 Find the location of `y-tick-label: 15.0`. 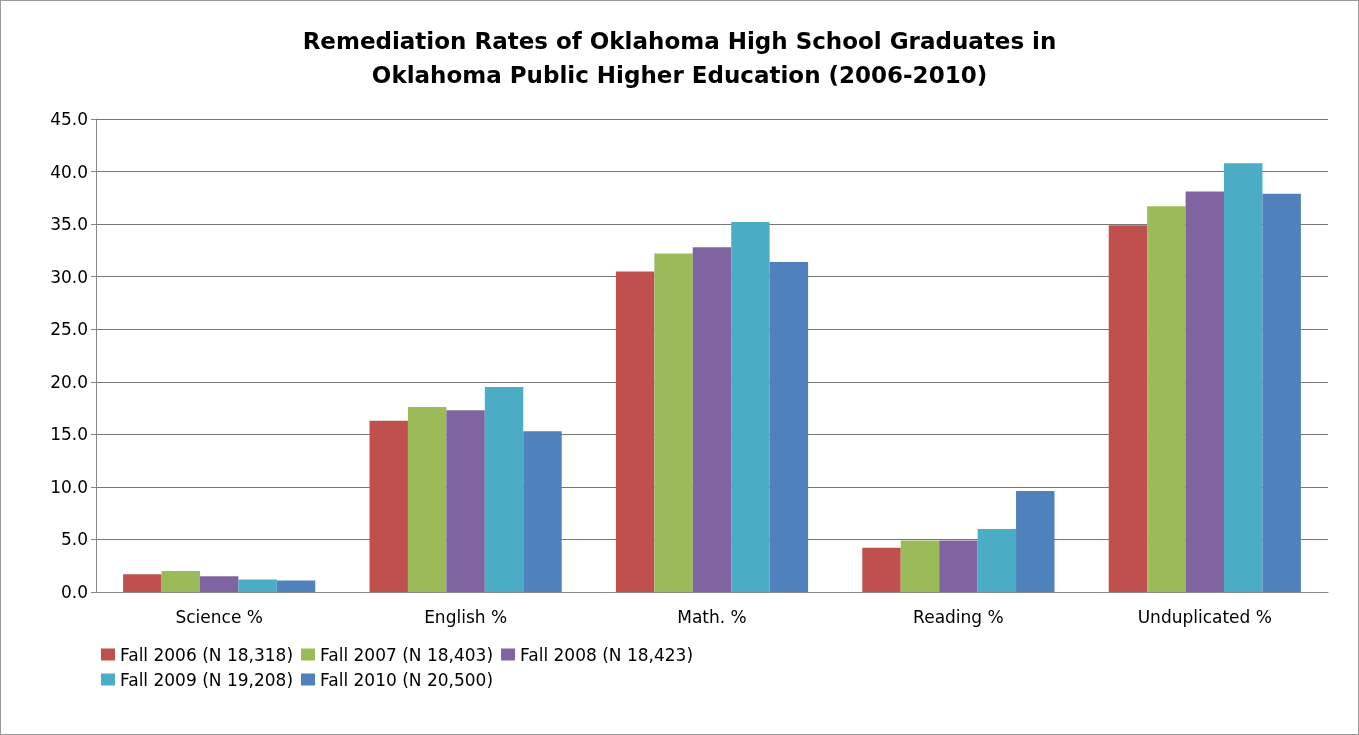

y-tick-label: 15.0 is located at coordinates (69, 434).